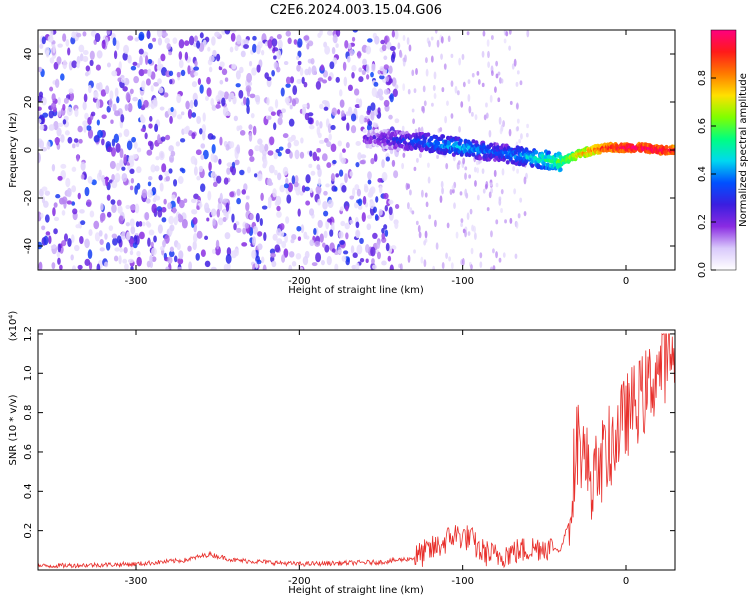  What do you see at coordinates (28, 246) in the screenshot?
I see `y-tick-label: -40` at bounding box center [28, 246].